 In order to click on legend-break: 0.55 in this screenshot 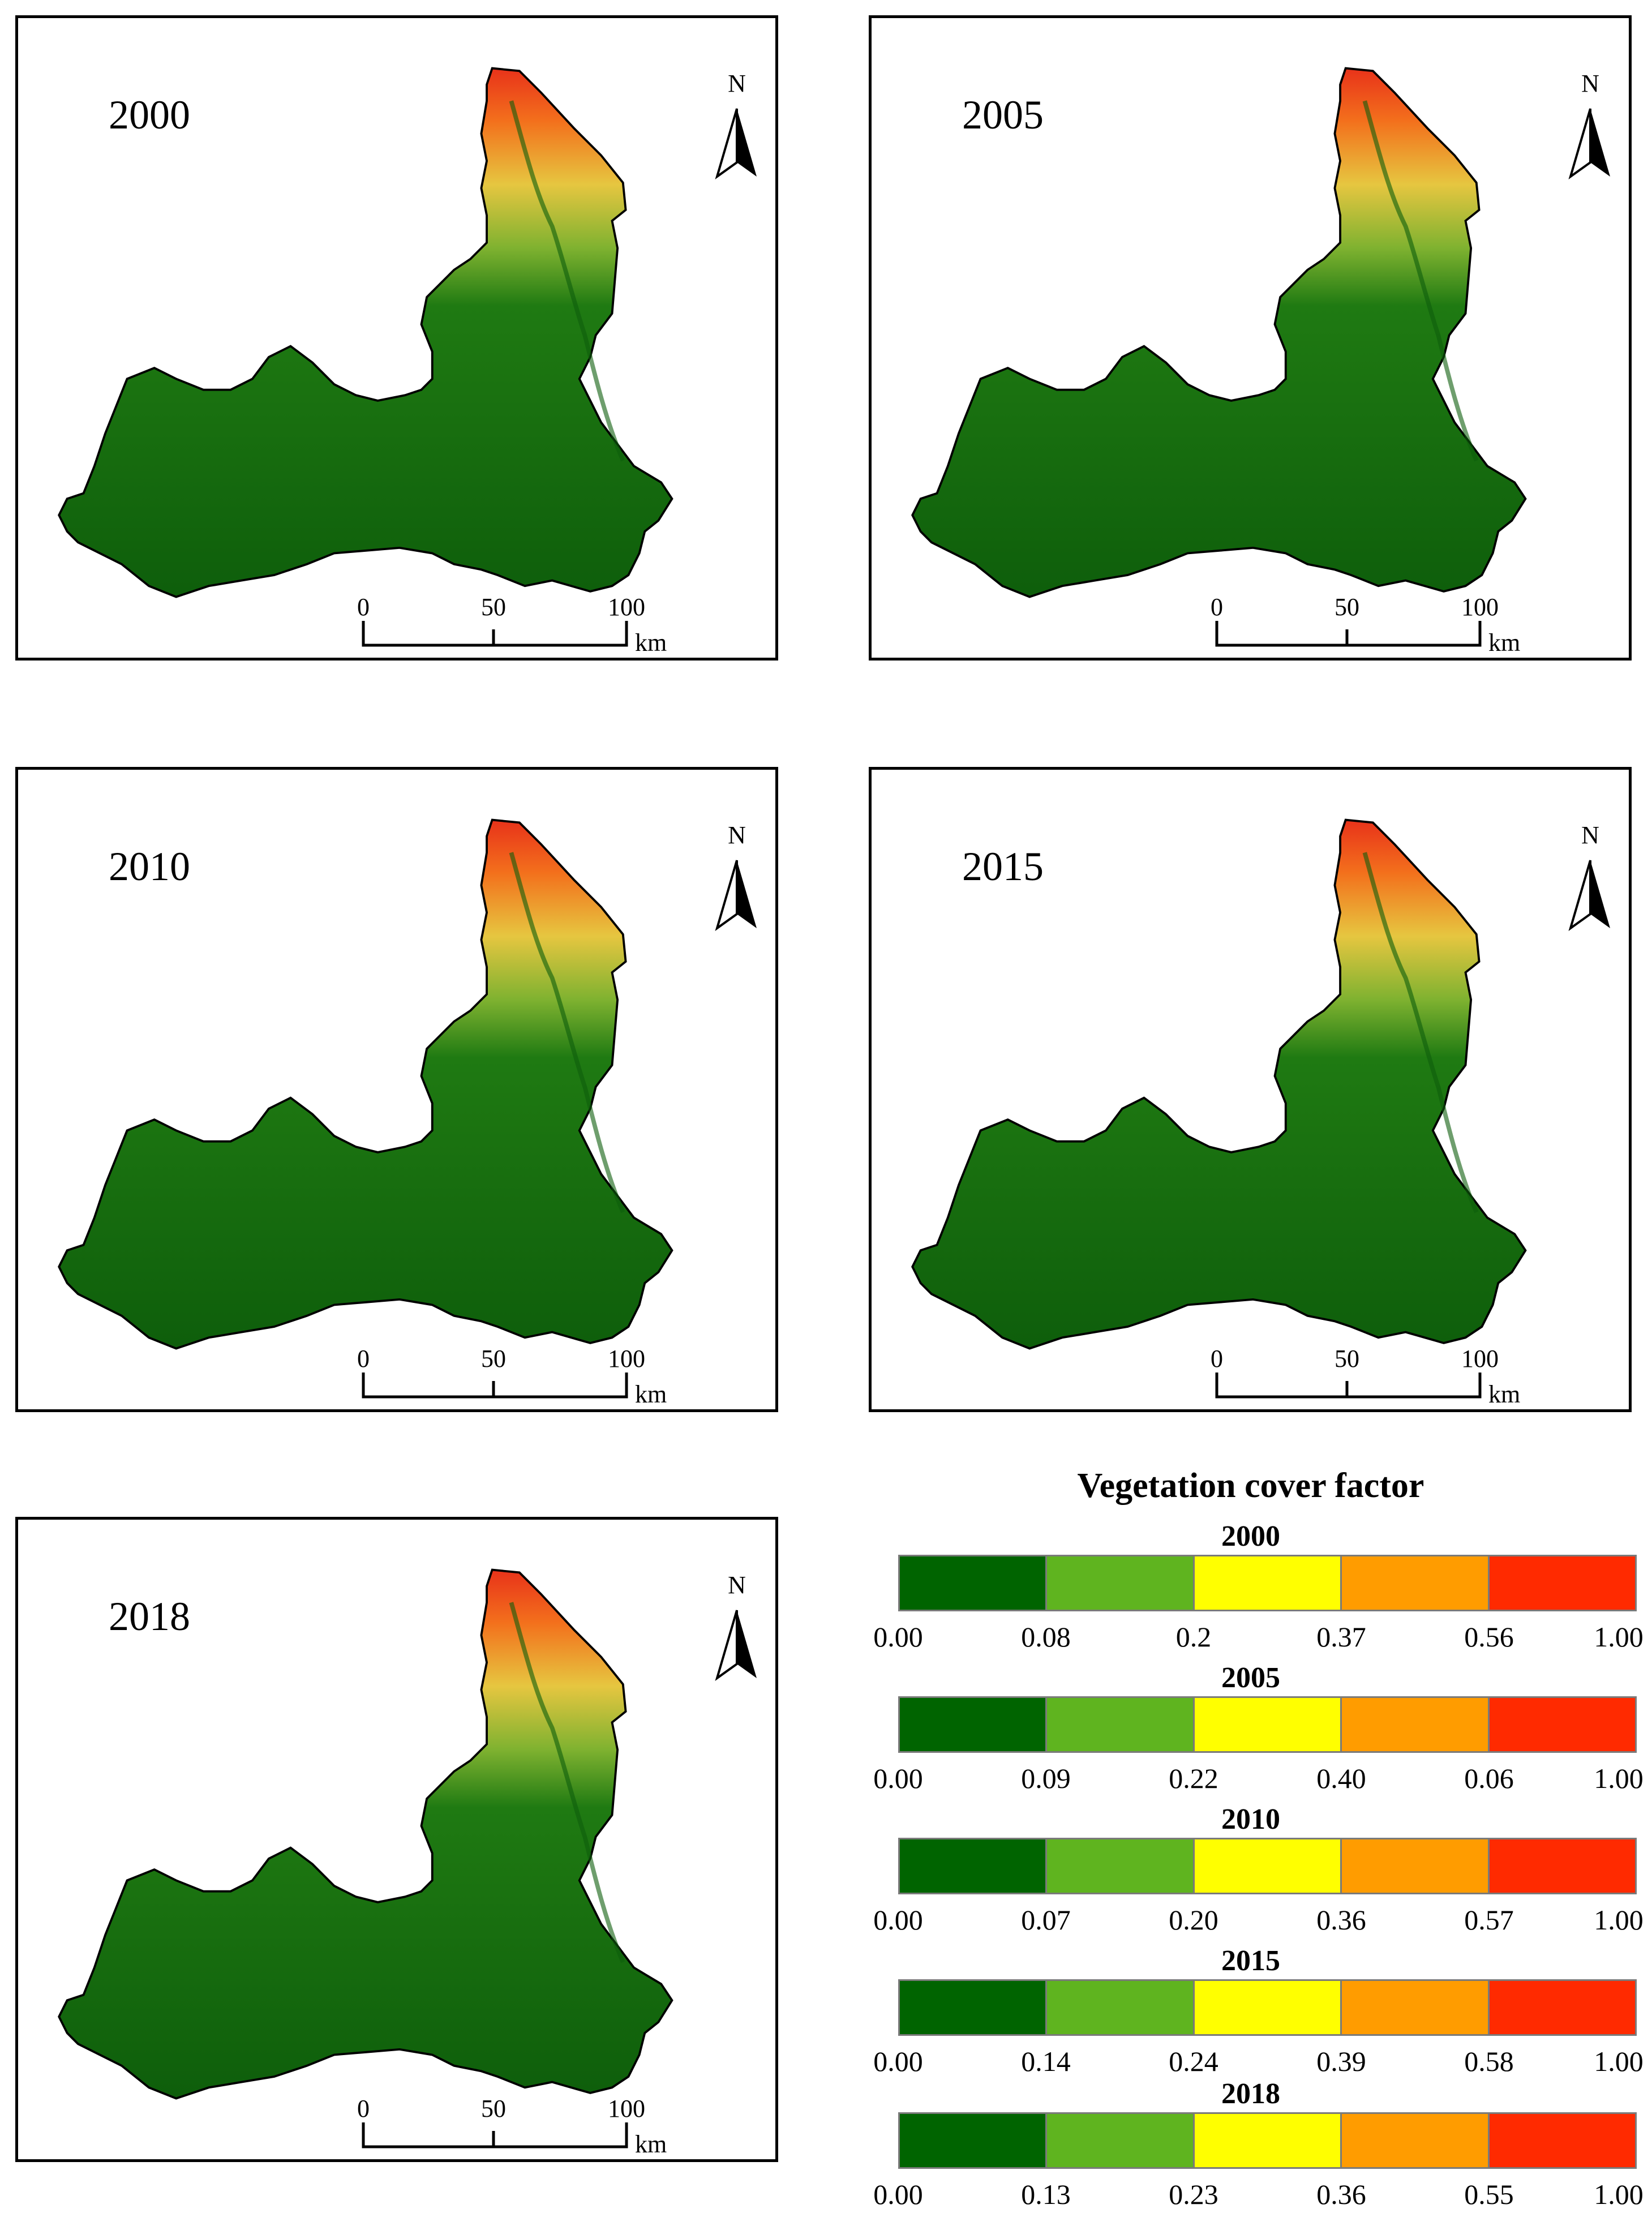, I will do `click(1489, 2194)`.